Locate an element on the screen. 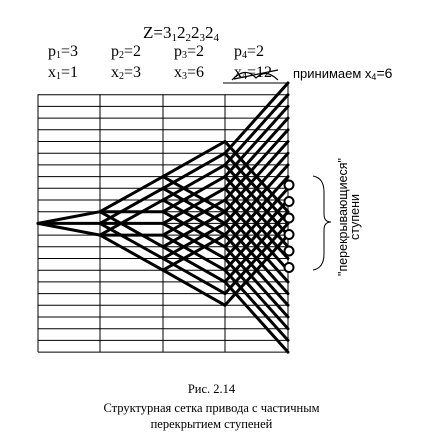 The height and width of the screenshot is (442, 423). caption-line-1: Структурная сетка привода с частичным is located at coordinates (211, 408).